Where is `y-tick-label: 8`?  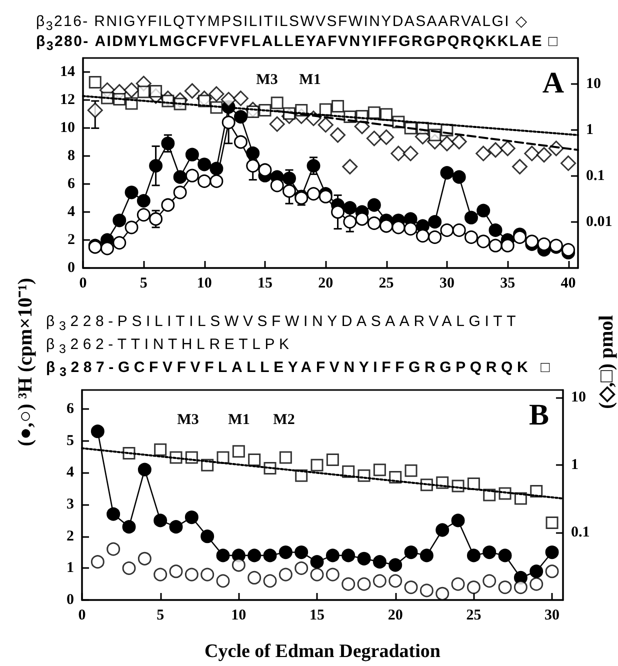
y-tick-label: 8 is located at coordinates (71, 156).